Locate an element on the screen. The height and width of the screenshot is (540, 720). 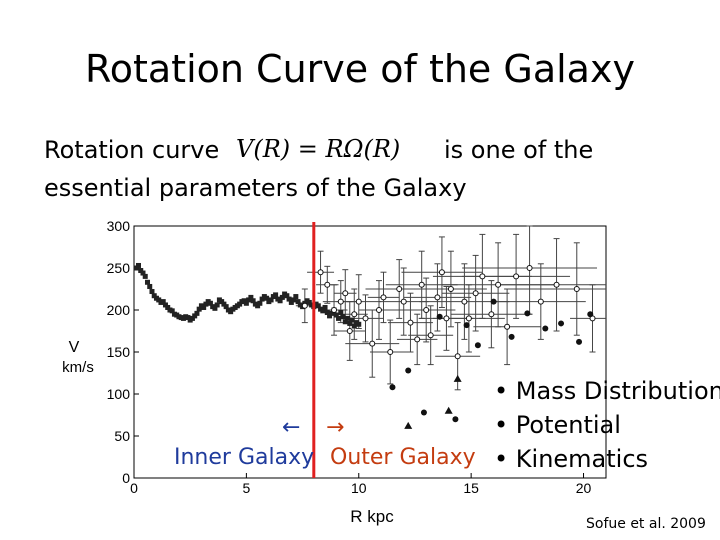
outer-galaxy-label: Outer Galaxy is located at coordinates (403, 457).